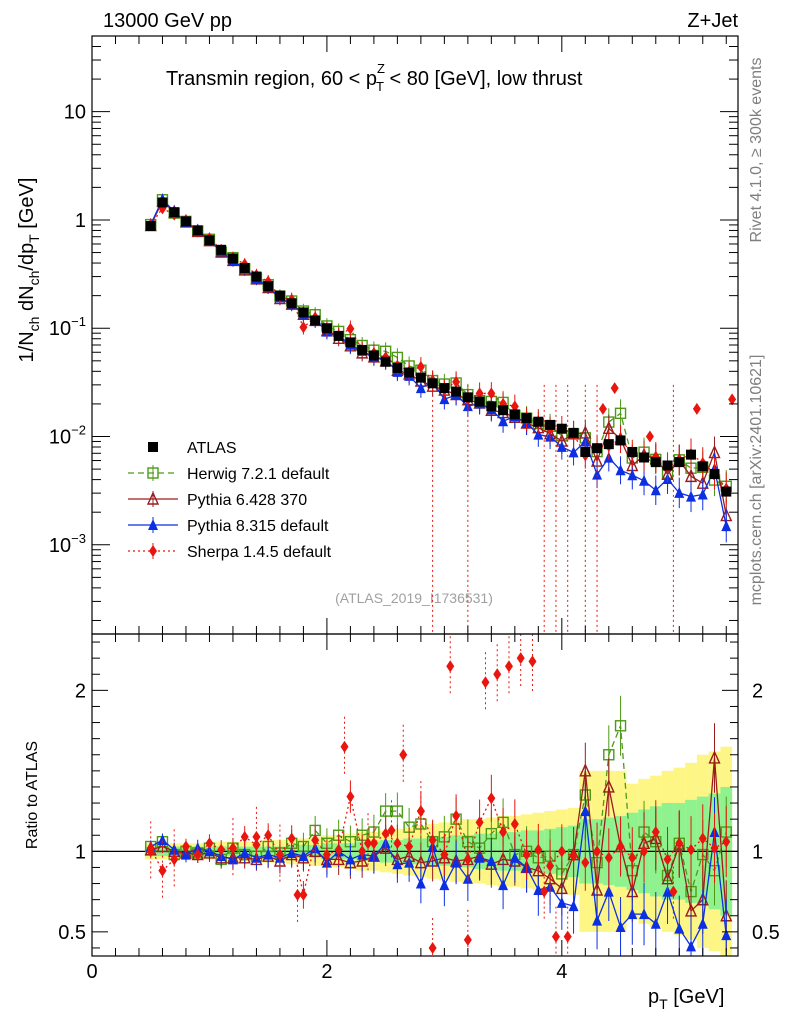  What do you see at coordinates (712, 21) in the screenshot?
I see `header-right: Z+Jet` at bounding box center [712, 21].